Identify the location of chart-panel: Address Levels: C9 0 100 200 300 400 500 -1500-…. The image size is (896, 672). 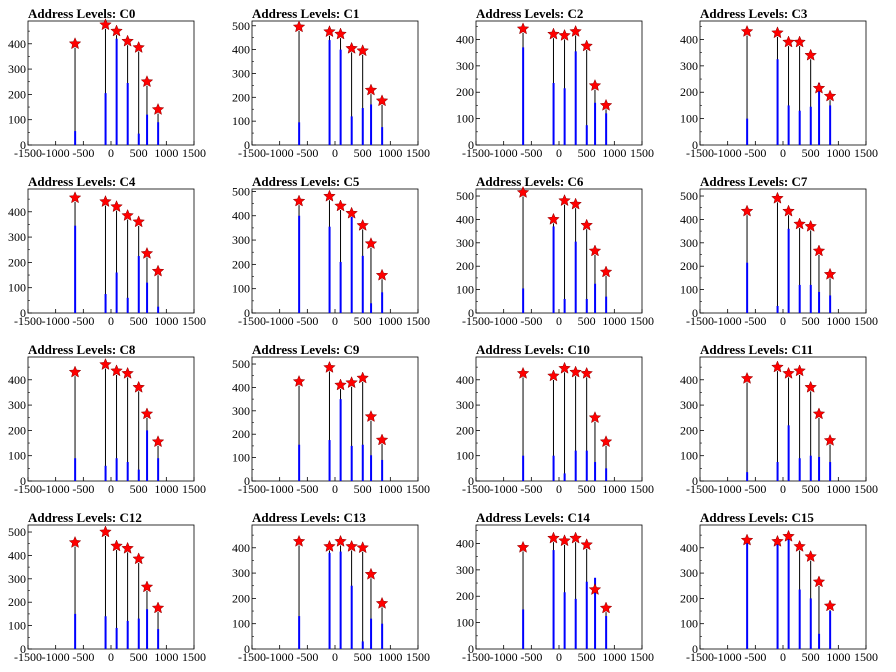
(336, 420).